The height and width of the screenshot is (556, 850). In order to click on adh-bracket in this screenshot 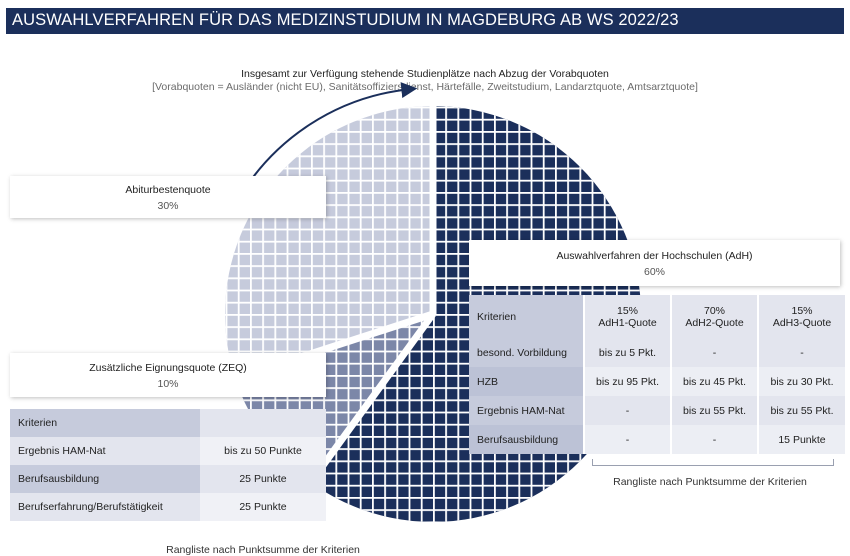, I will do `click(713, 462)`.